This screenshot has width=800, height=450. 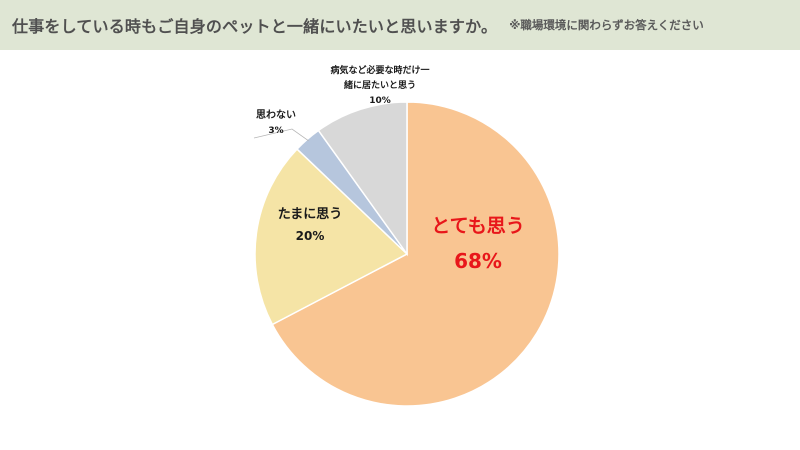 I want to click on data-label-category: とても思う, so click(x=477, y=226).